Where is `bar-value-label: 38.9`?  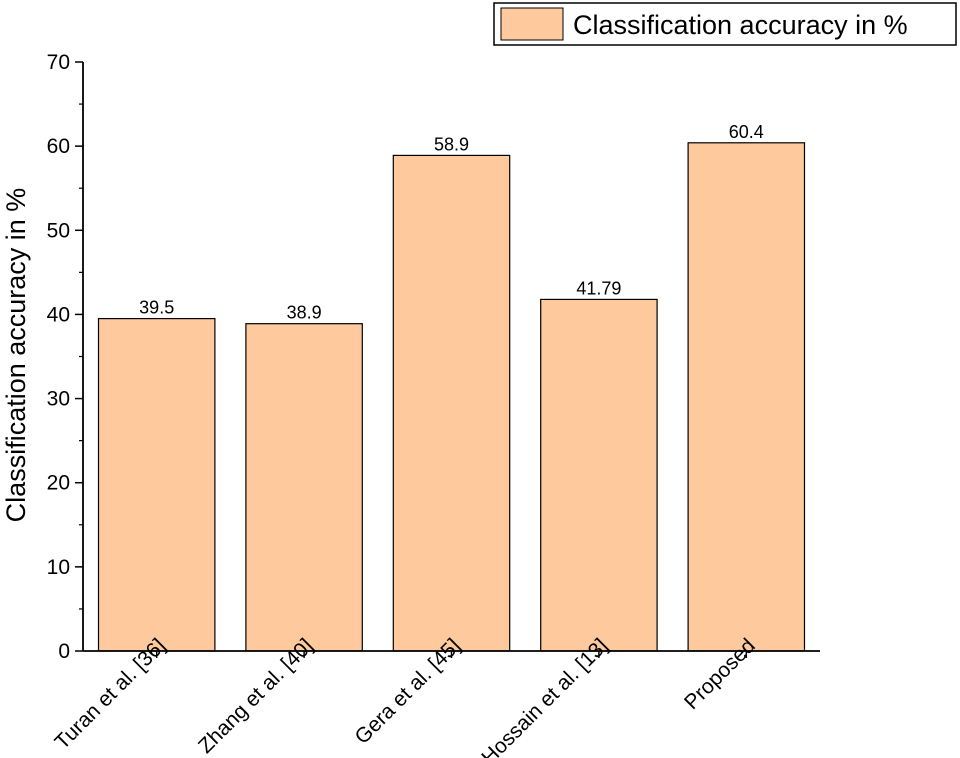 bar-value-label: 38.9 is located at coordinates (304, 313).